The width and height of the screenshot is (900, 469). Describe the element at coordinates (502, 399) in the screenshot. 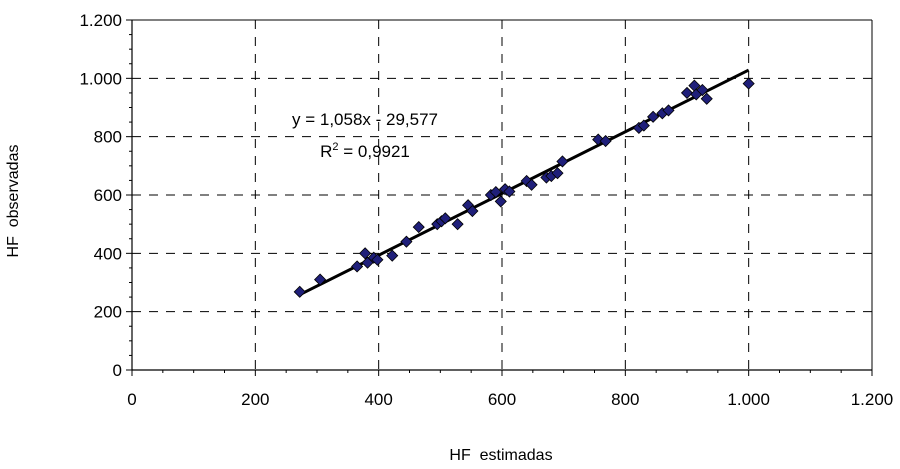

I see `x-tick-label: 600` at that location.